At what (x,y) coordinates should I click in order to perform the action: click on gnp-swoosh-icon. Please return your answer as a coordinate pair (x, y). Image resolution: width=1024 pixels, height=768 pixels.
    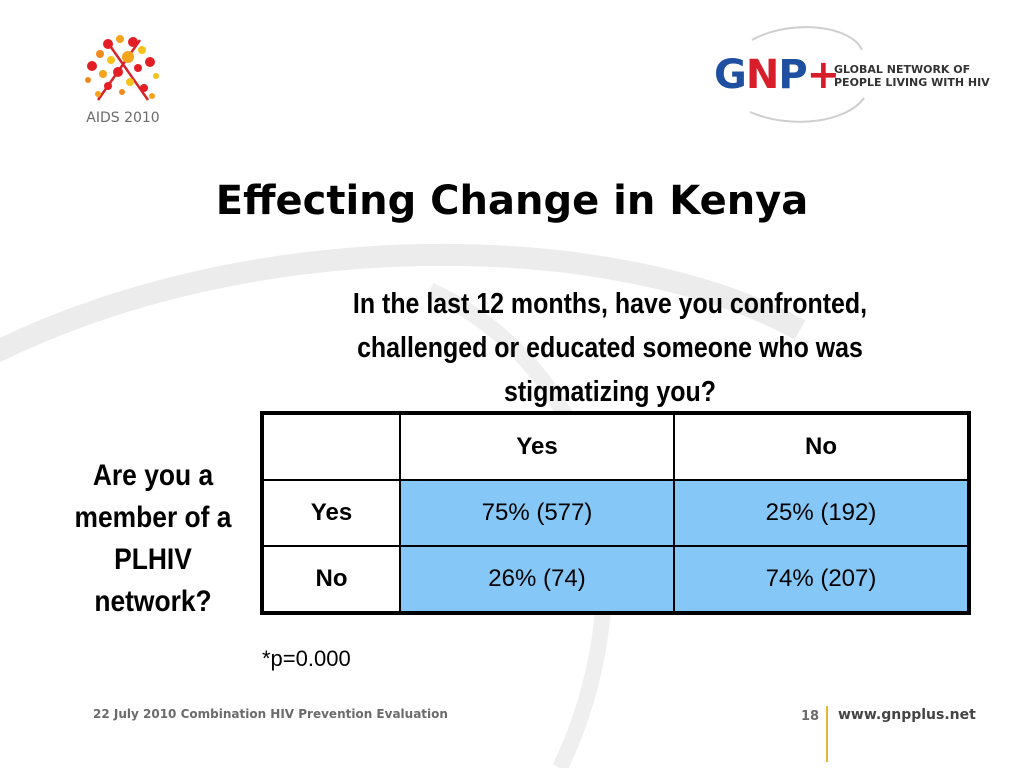
    Looking at the image, I should click on (807, 74).